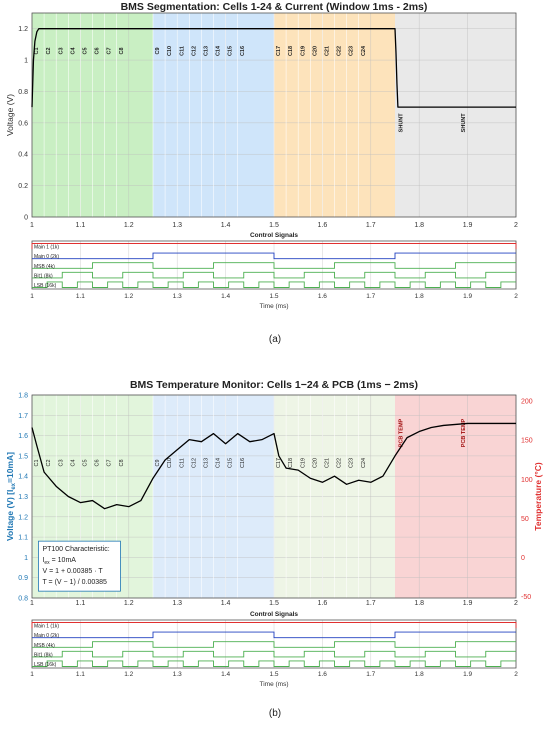  What do you see at coordinates (275, 339) in the screenshot?
I see `panel-caption: (a)` at bounding box center [275, 339].